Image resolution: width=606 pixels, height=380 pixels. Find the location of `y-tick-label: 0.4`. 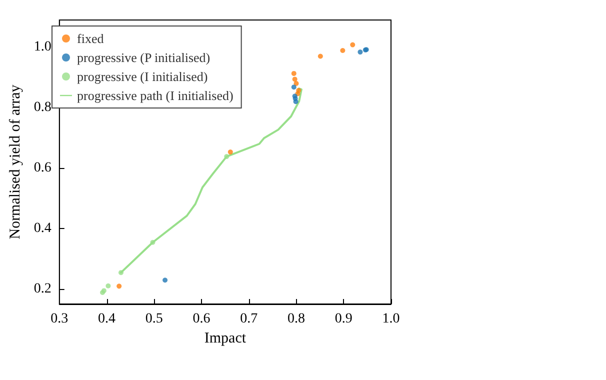

y-tick-label: 0.4 is located at coordinates (43, 228).